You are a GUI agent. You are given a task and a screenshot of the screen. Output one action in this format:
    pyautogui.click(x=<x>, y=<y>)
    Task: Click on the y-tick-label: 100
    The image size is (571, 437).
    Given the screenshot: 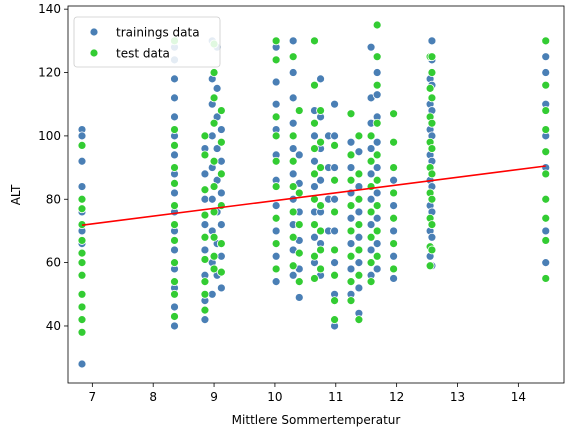 What is the action you would take?
    pyautogui.click(x=49, y=136)
    